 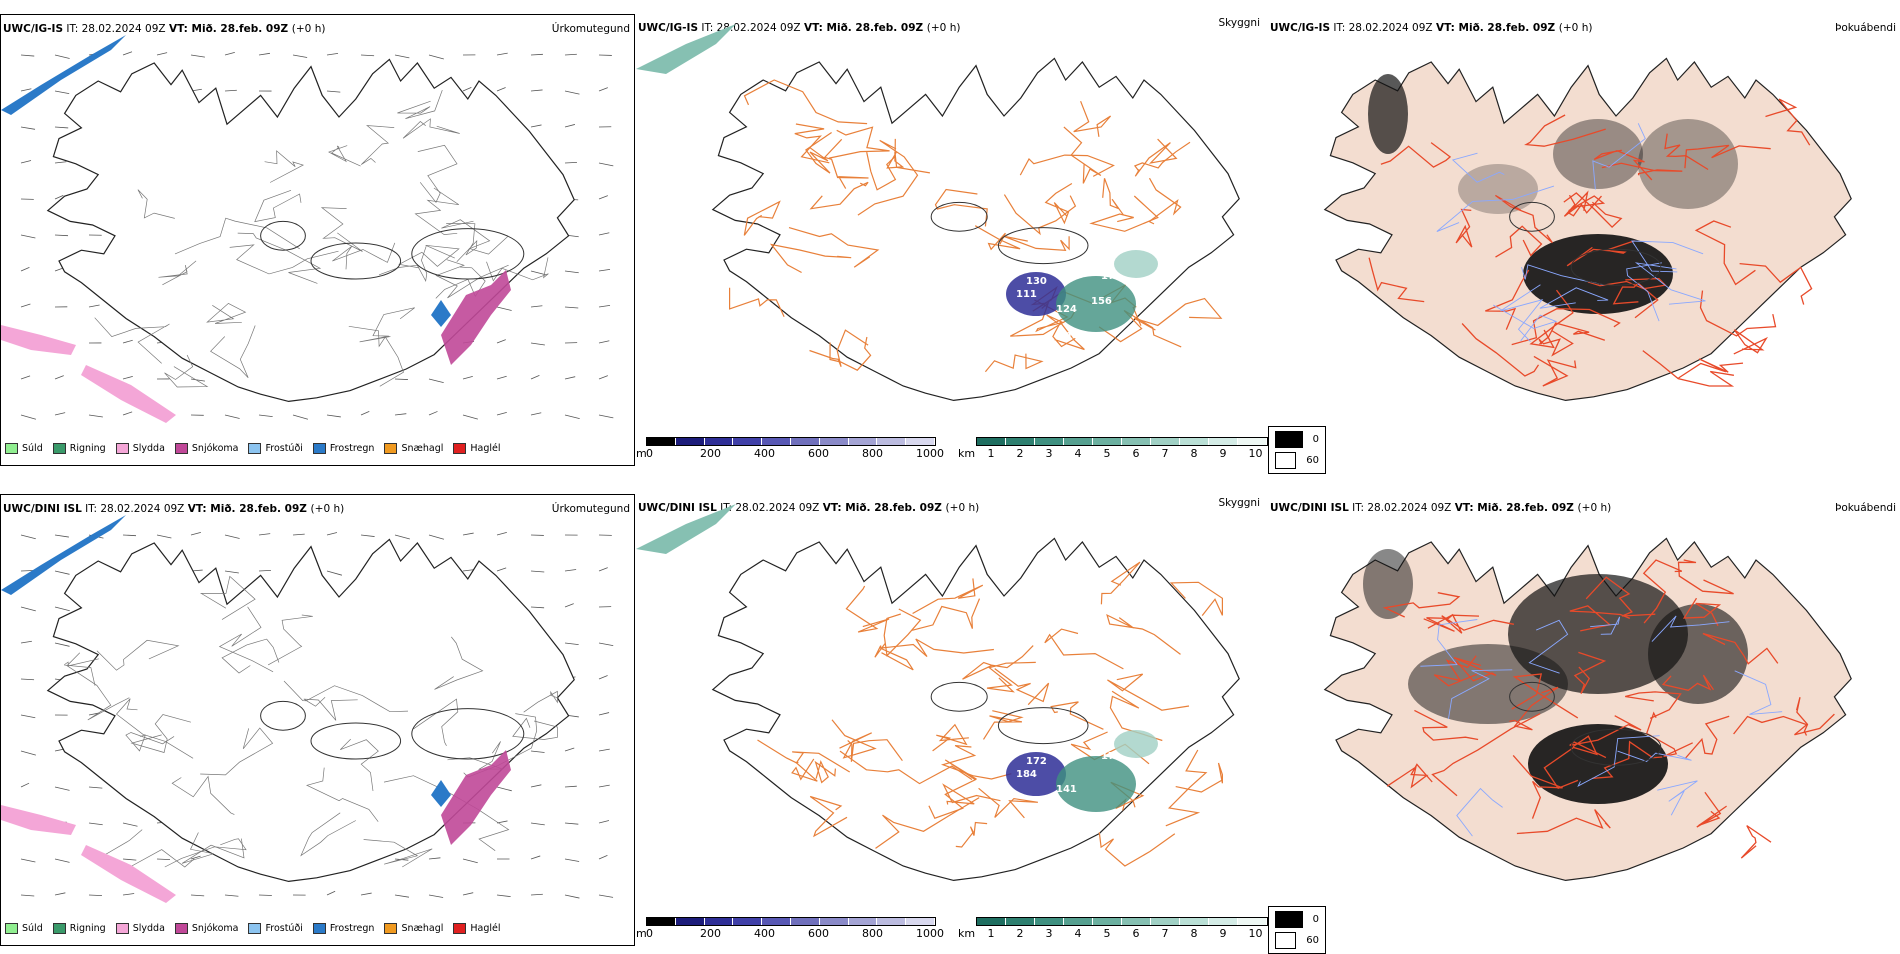 I want to click on scale-tick-label: 5, so click(x=1107, y=933).